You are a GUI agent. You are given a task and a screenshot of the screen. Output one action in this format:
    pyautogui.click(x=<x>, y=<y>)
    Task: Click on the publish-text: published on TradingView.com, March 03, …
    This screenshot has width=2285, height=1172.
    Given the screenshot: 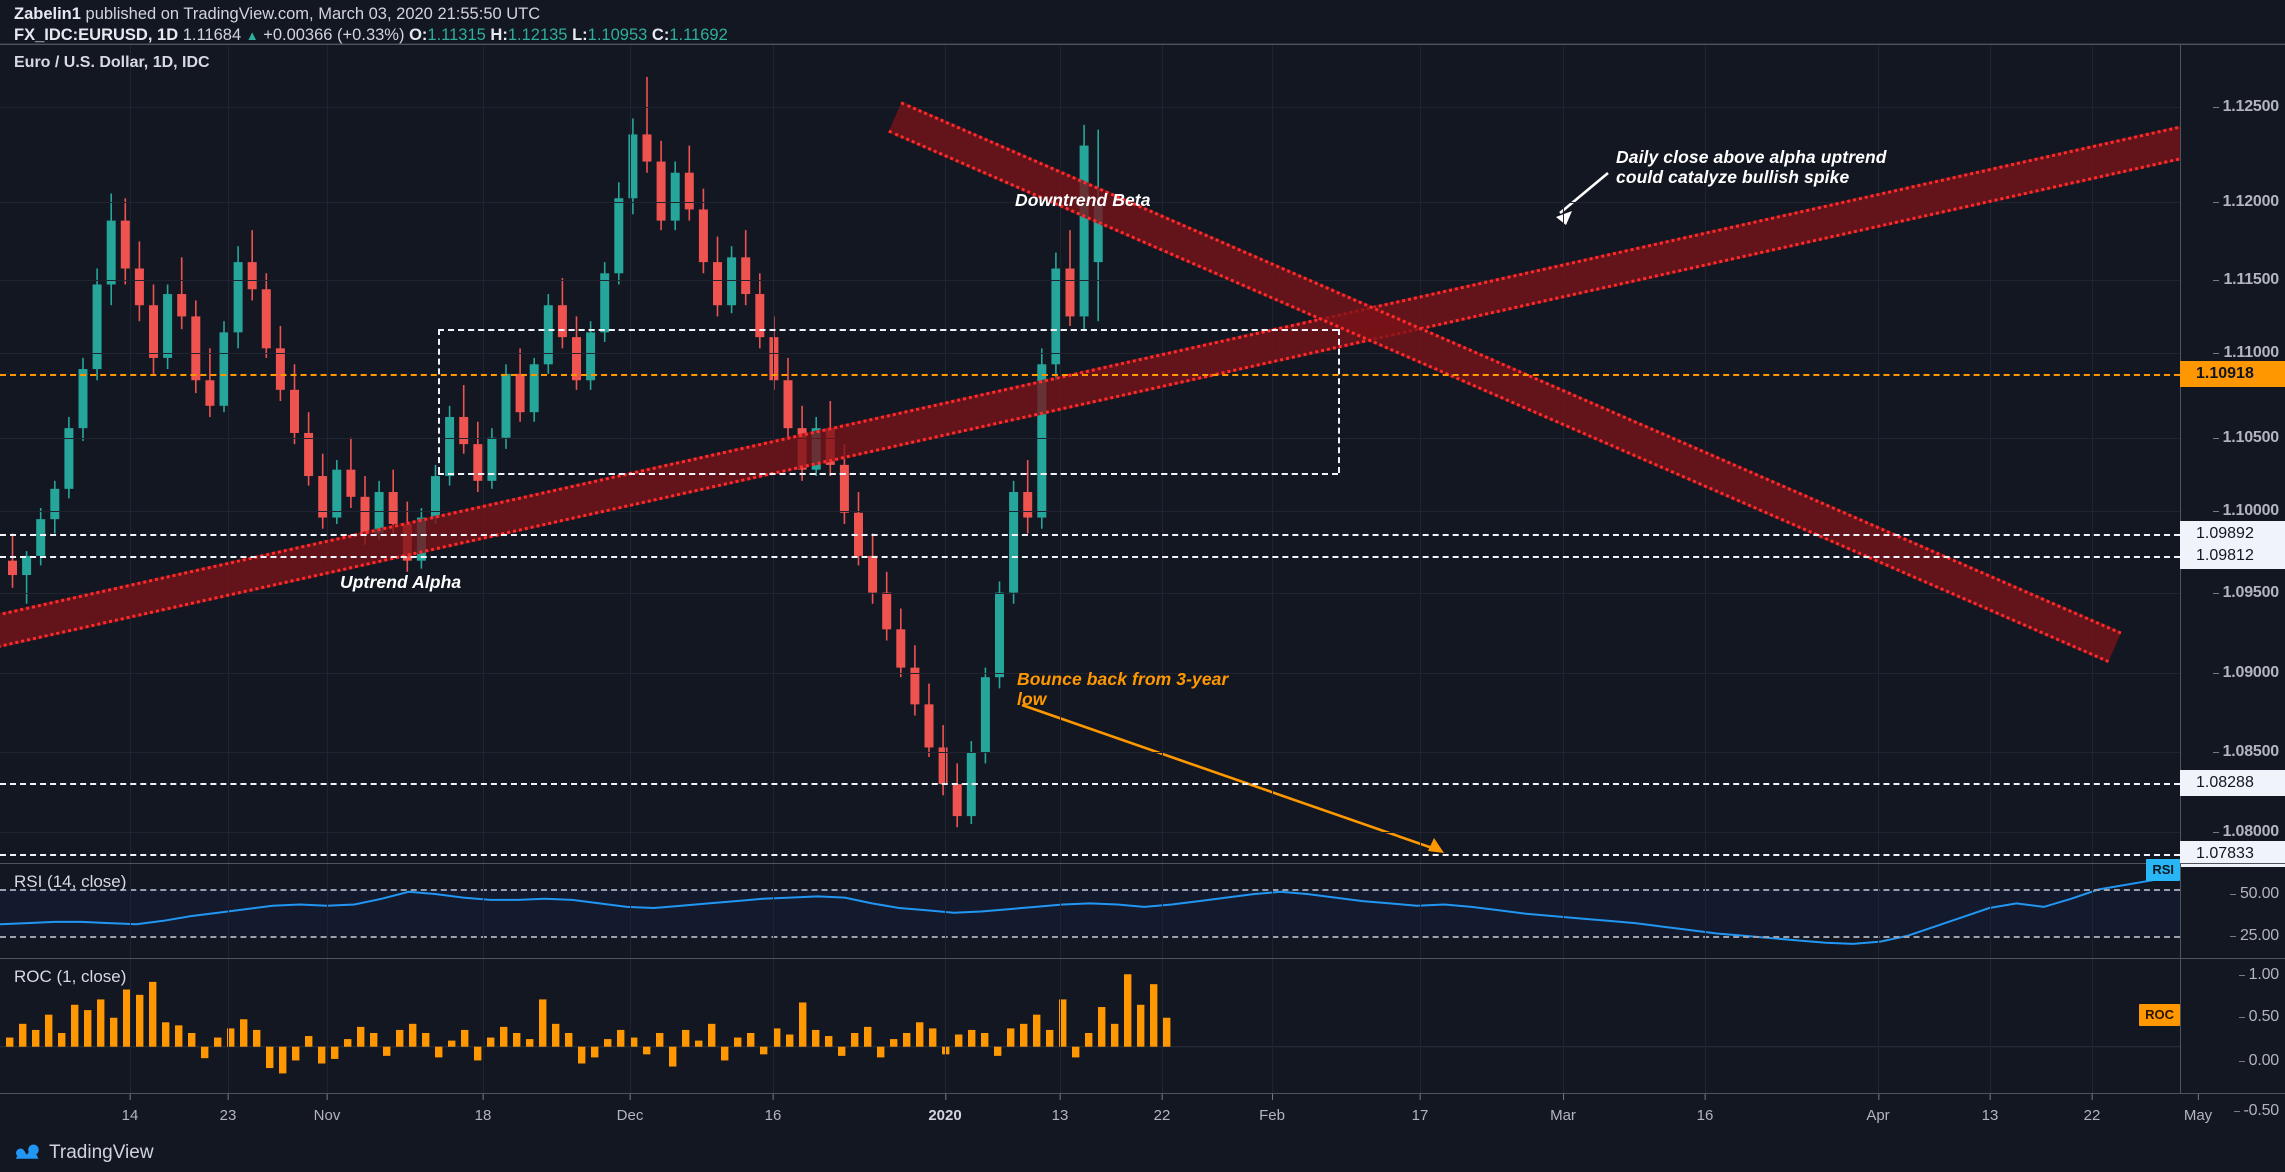 What is the action you would take?
    pyautogui.click(x=313, y=14)
    